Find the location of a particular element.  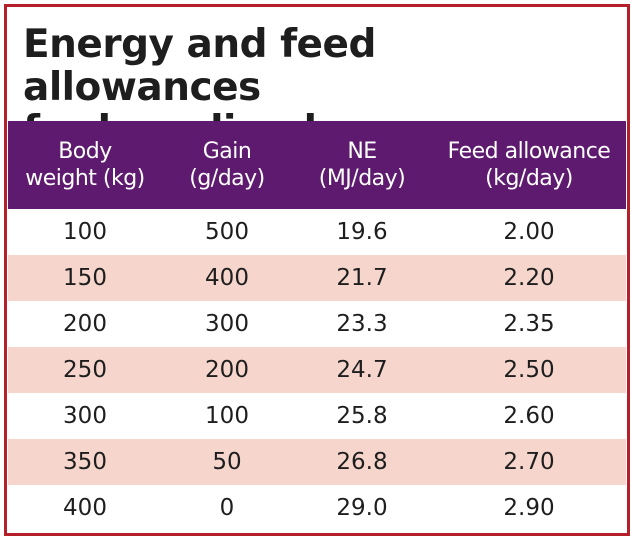

cell-feed-allowance: 2.20 is located at coordinates (529, 278).